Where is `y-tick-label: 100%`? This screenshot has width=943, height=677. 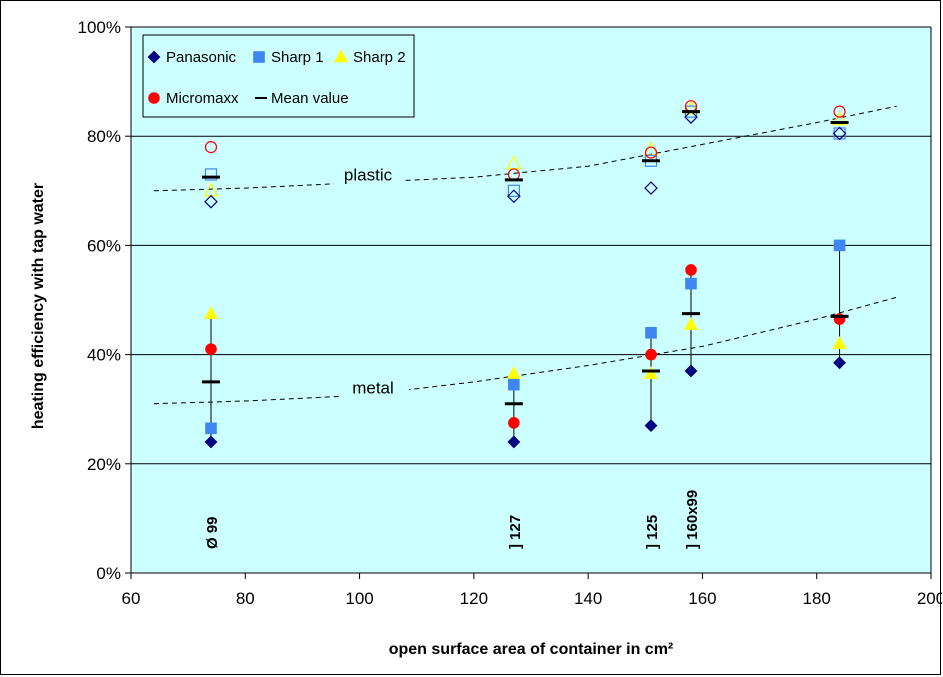 y-tick-label: 100% is located at coordinates (99, 27).